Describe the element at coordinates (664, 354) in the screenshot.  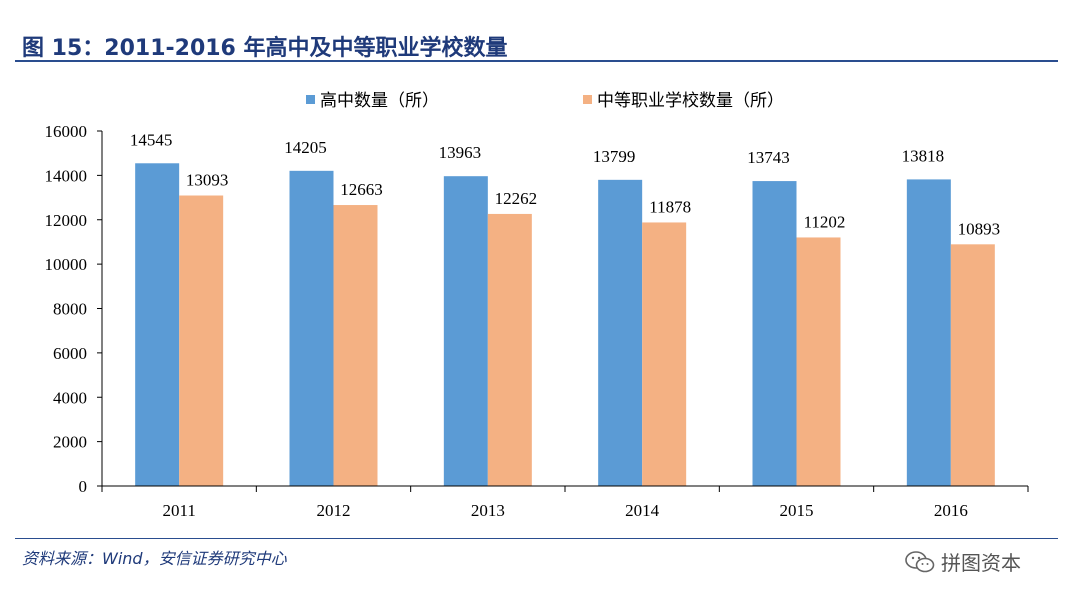
I see `bar-vocational-2014` at that location.